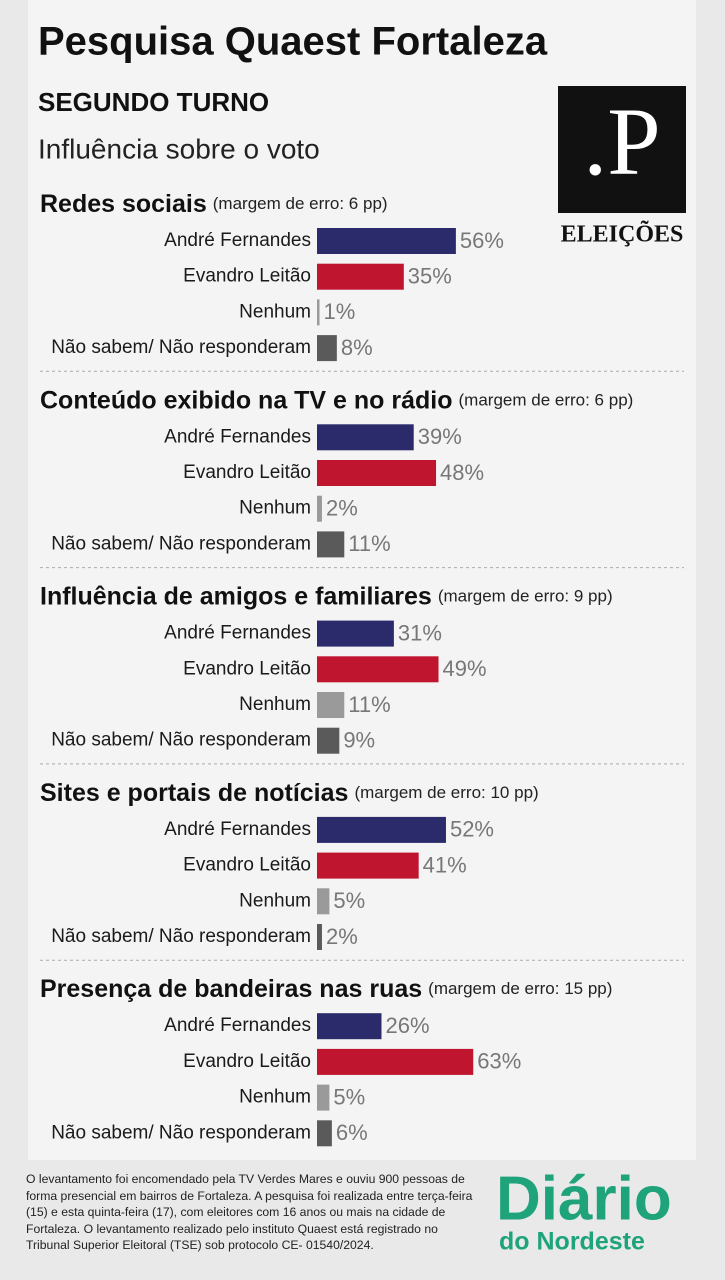  I want to click on brand: Diário, so click(584, 1198).